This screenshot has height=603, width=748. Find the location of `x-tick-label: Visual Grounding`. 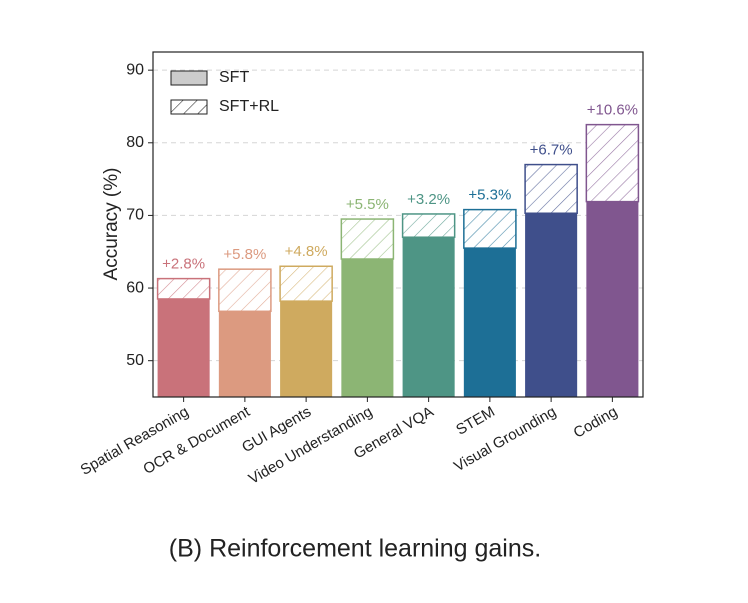

x-tick-label: Visual Grounding is located at coordinates (505, 439).